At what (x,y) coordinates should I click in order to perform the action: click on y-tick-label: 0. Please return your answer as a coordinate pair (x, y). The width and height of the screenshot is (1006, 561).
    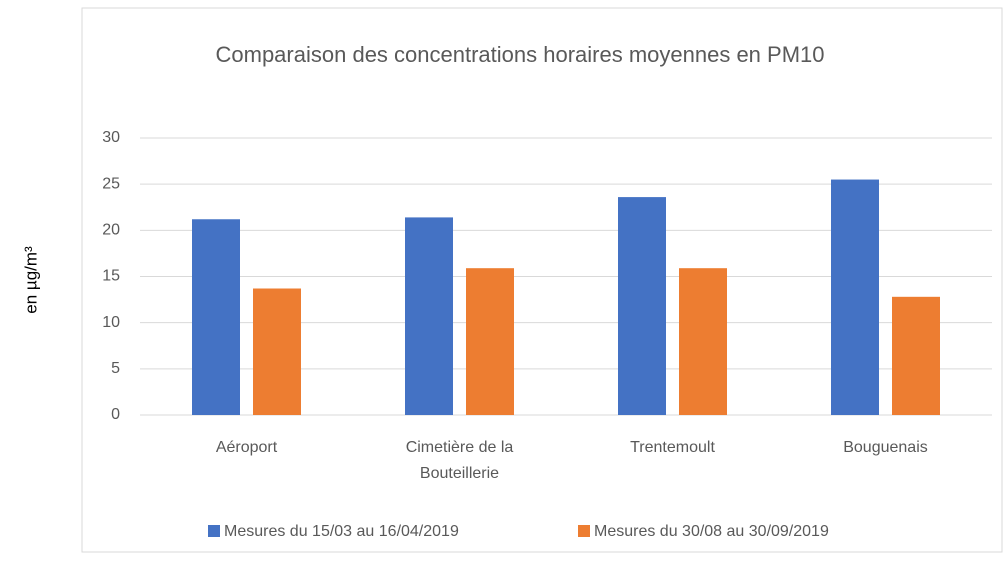
    Looking at the image, I should click on (115, 414).